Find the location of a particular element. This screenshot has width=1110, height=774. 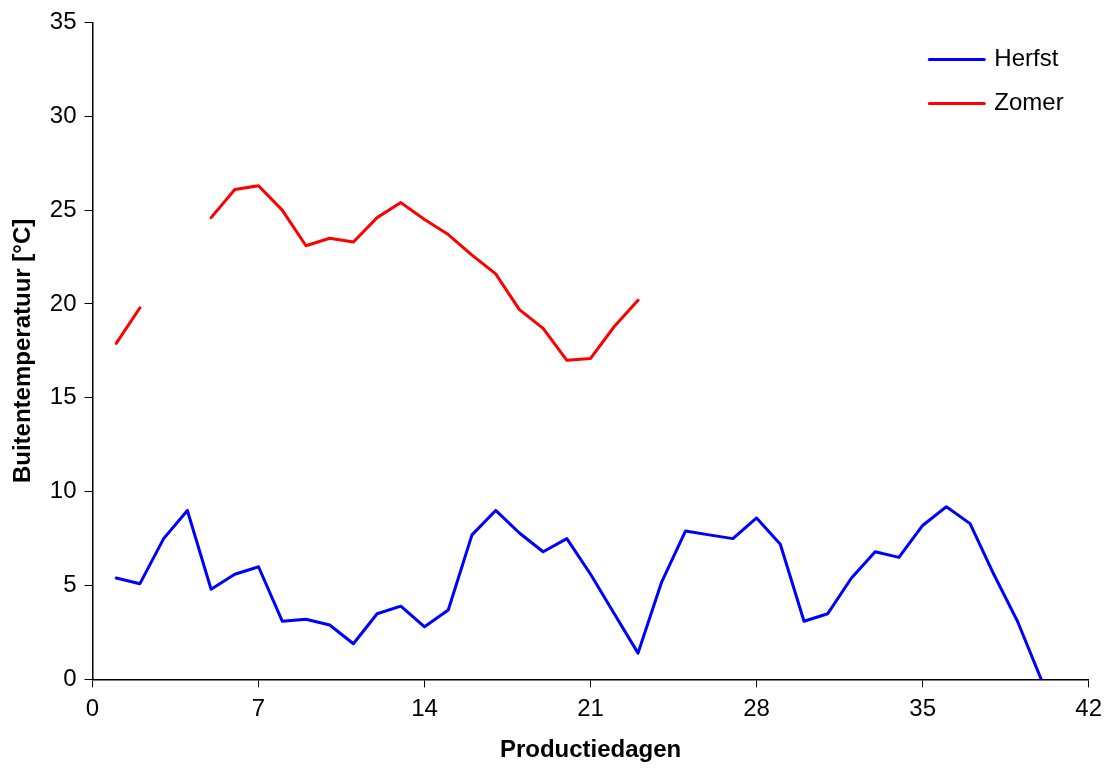

y-tick-label: 25 is located at coordinates (63, 208).